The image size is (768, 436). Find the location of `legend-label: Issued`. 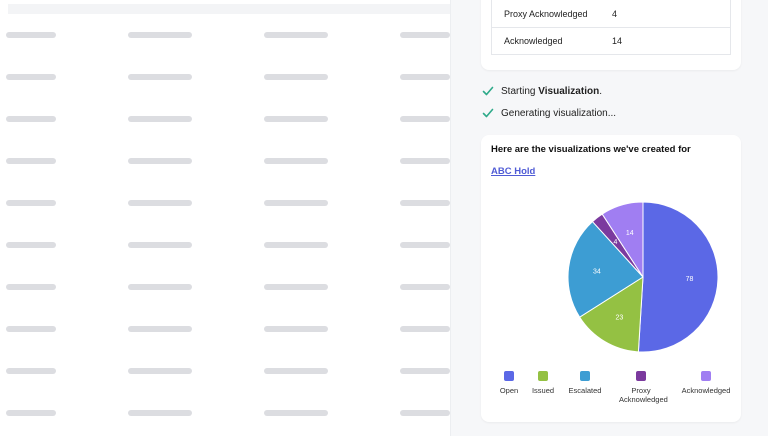

legend-label: Issued is located at coordinates (543, 390).